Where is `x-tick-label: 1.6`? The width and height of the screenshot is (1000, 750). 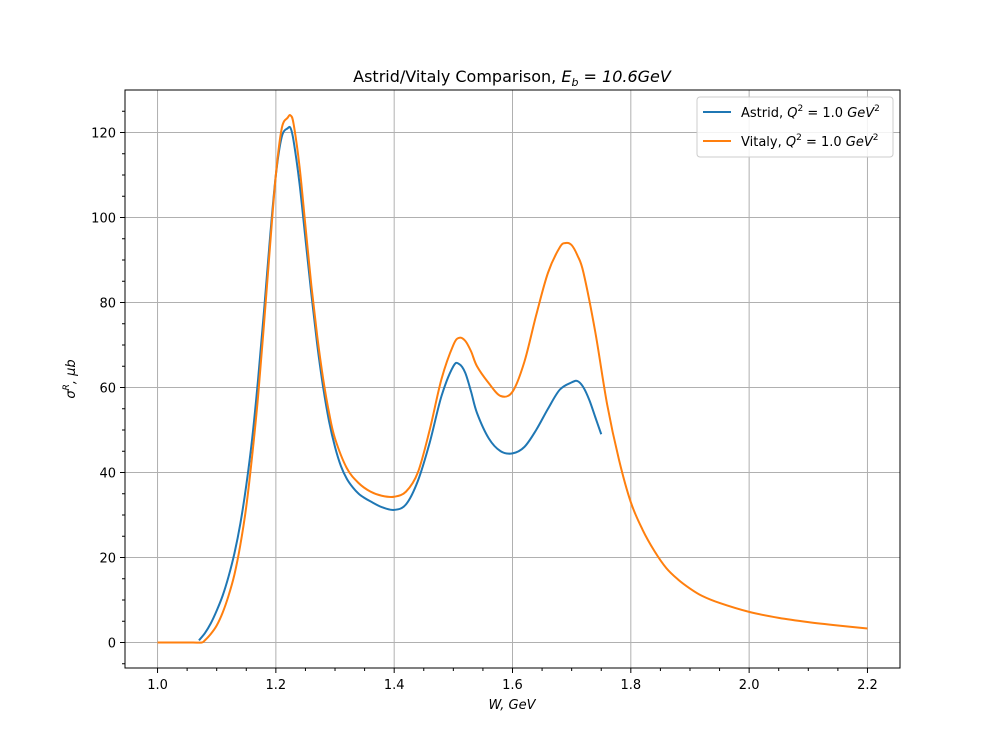 x-tick-label: 1.6 is located at coordinates (512, 685).